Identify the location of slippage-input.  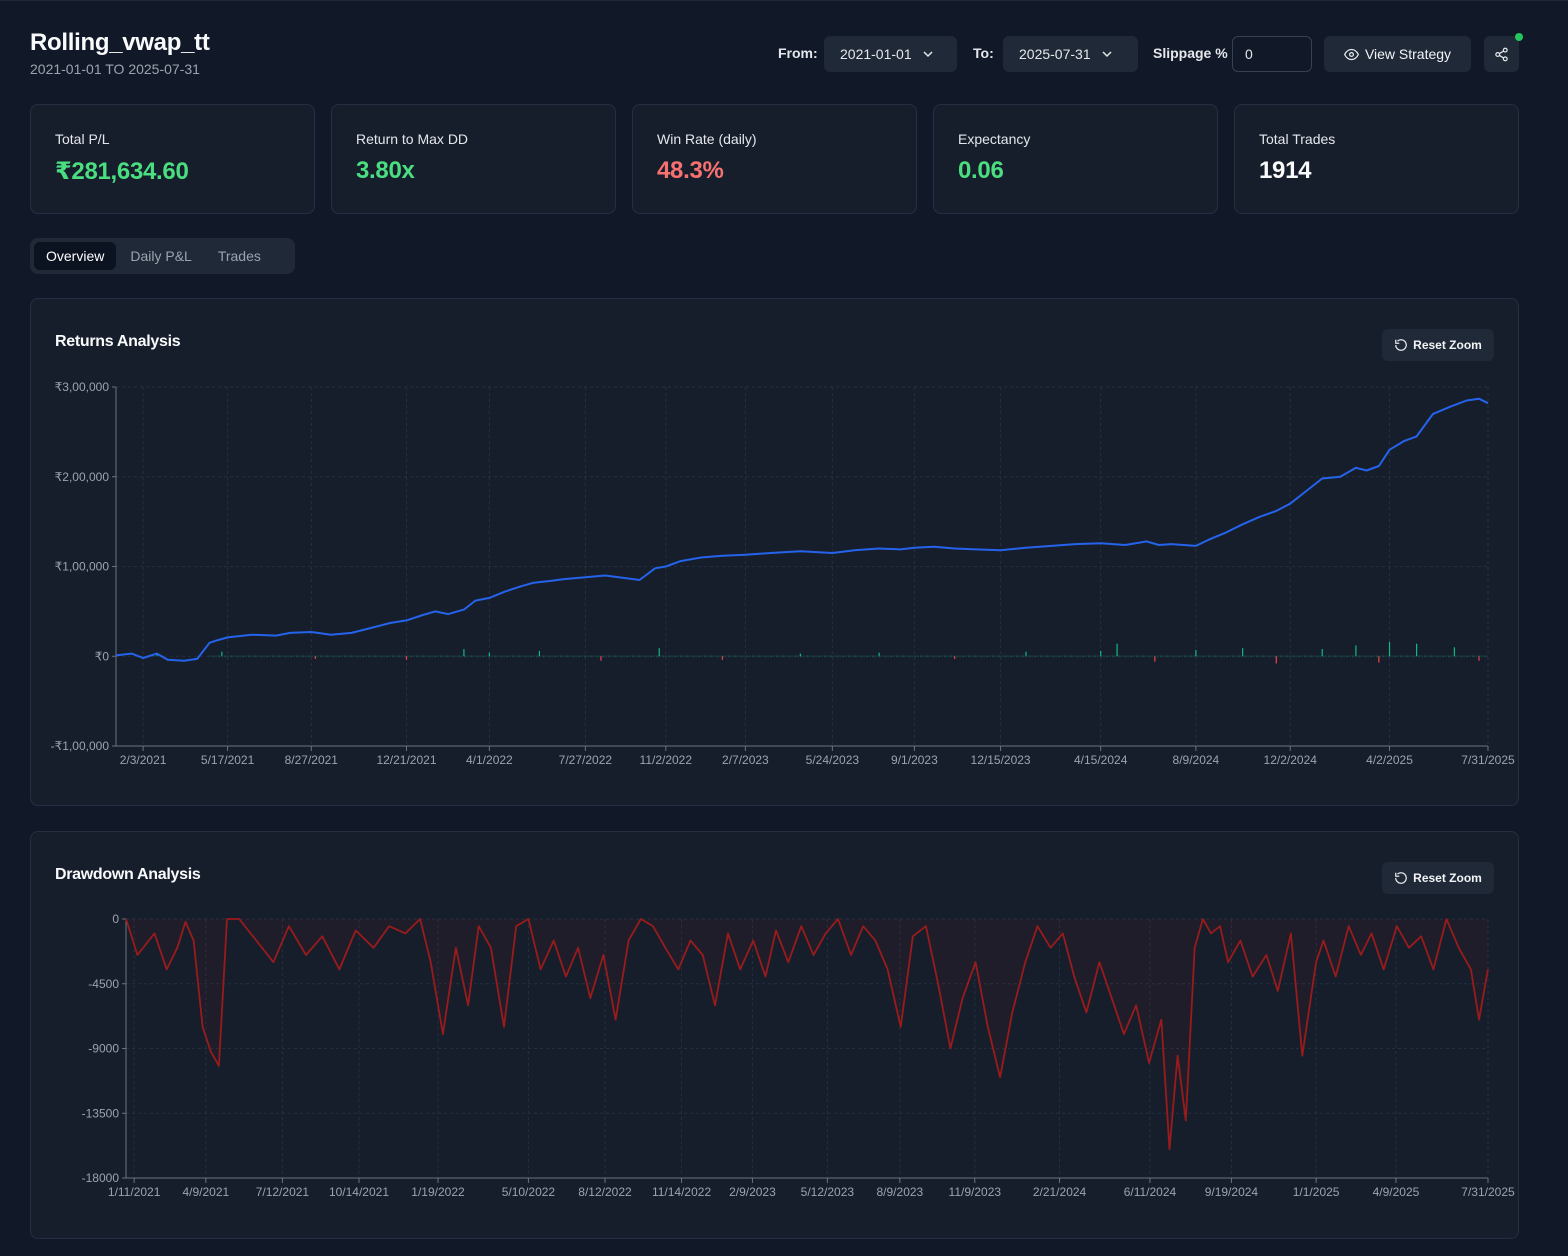
(1272, 54).